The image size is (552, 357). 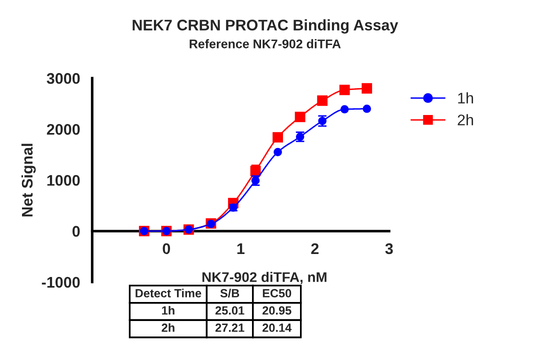 I want to click on y-tick-label: 1000, so click(x=63, y=180).